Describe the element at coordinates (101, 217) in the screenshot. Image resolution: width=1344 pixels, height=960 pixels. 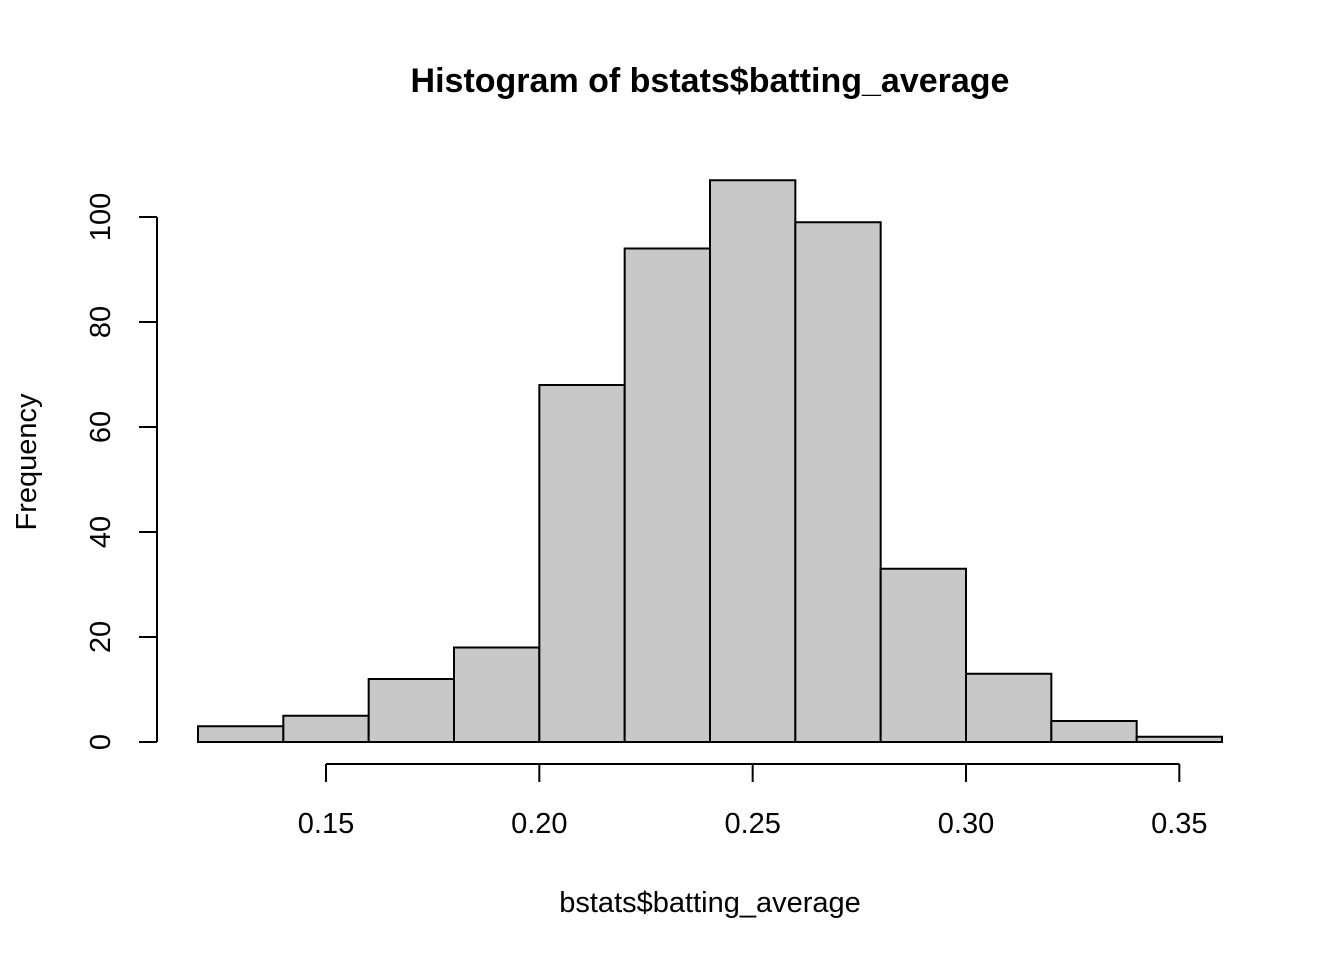
I see `y-tick-label-5: 100` at that location.